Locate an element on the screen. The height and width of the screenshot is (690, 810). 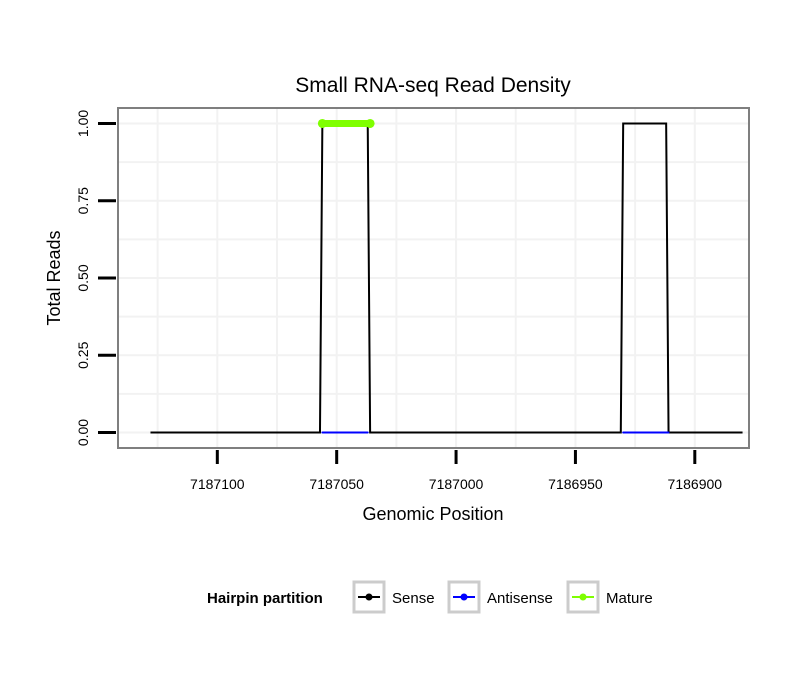
legend-label-antisense: Antisense is located at coordinates (520, 598).